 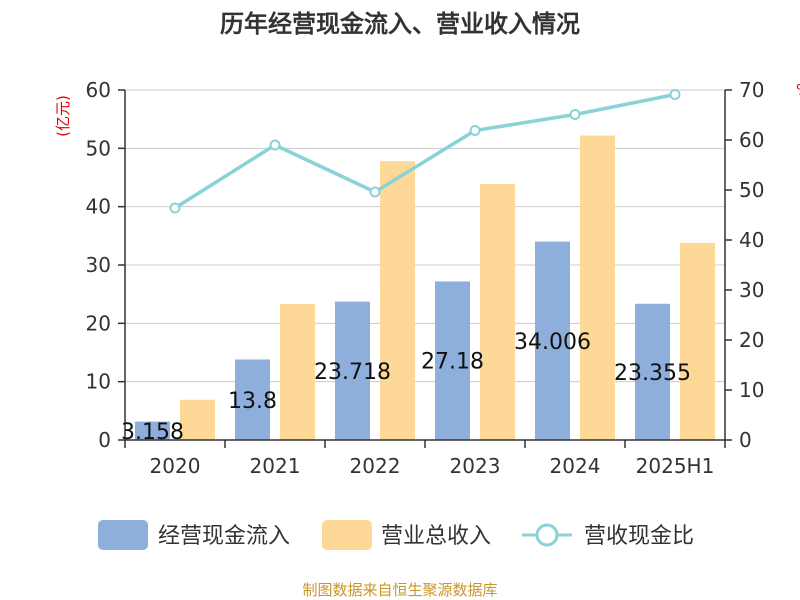 I want to click on legend-label-revenue: 营业总收入, so click(x=436, y=536).